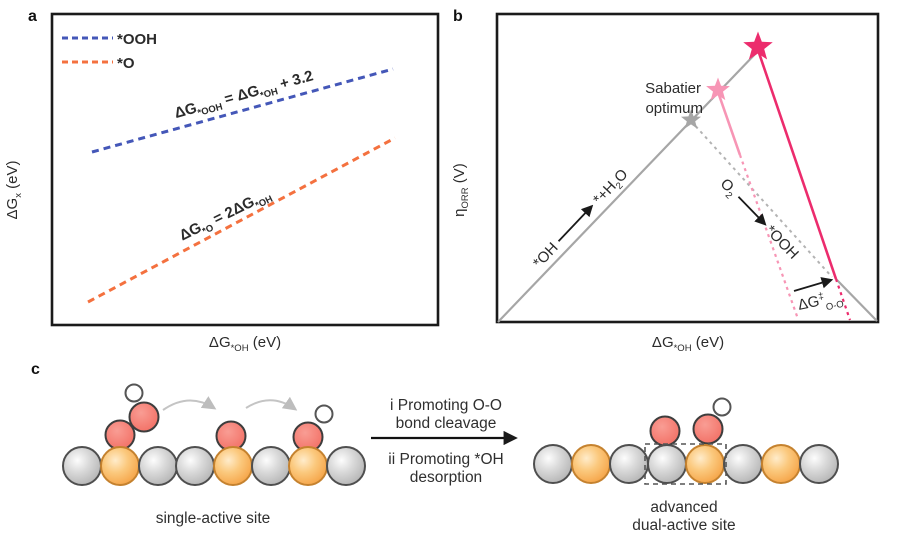 The image size is (915, 547). I want to click on panel-a-xlabel: ΔG*OH (eV), so click(245, 344).